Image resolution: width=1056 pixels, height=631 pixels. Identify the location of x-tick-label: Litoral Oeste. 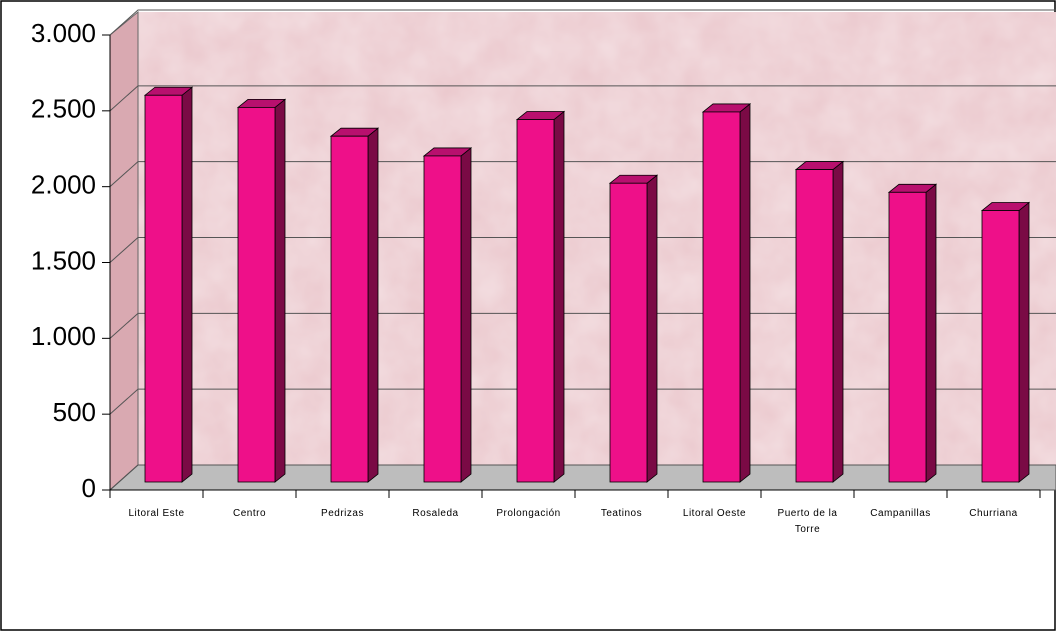
(714, 513).